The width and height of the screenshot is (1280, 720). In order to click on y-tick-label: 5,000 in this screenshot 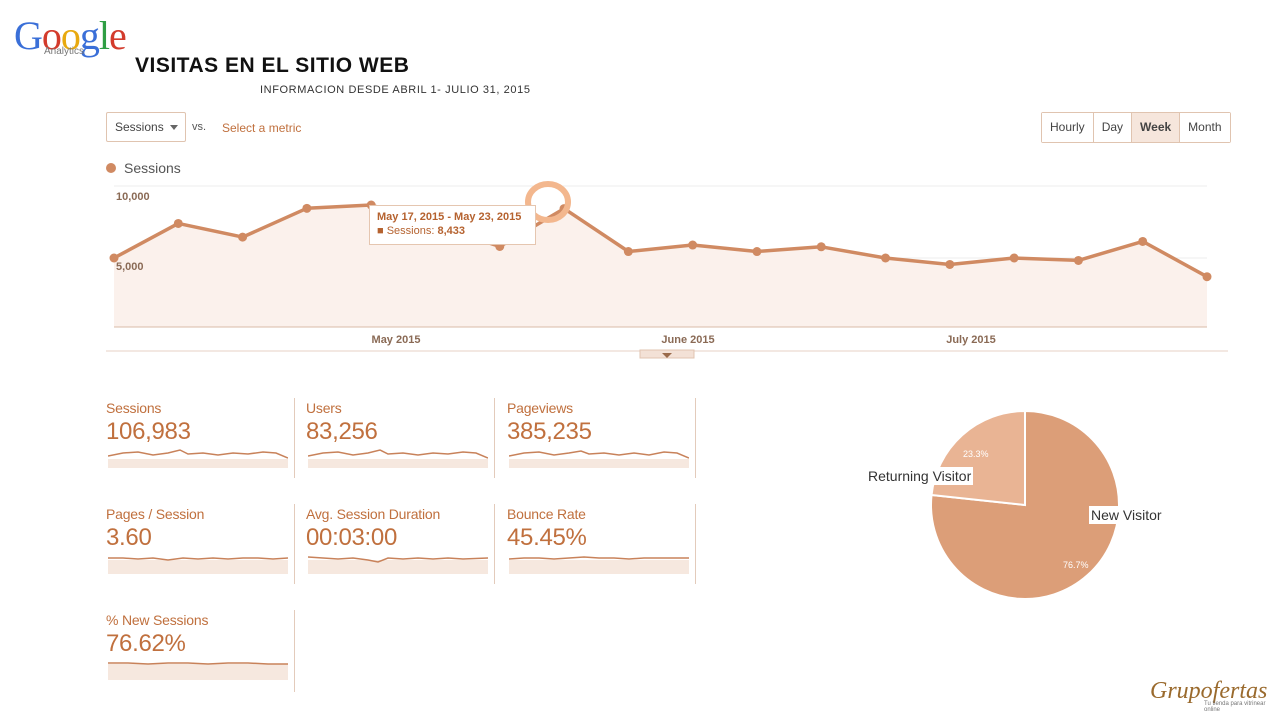, I will do `click(130, 267)`.